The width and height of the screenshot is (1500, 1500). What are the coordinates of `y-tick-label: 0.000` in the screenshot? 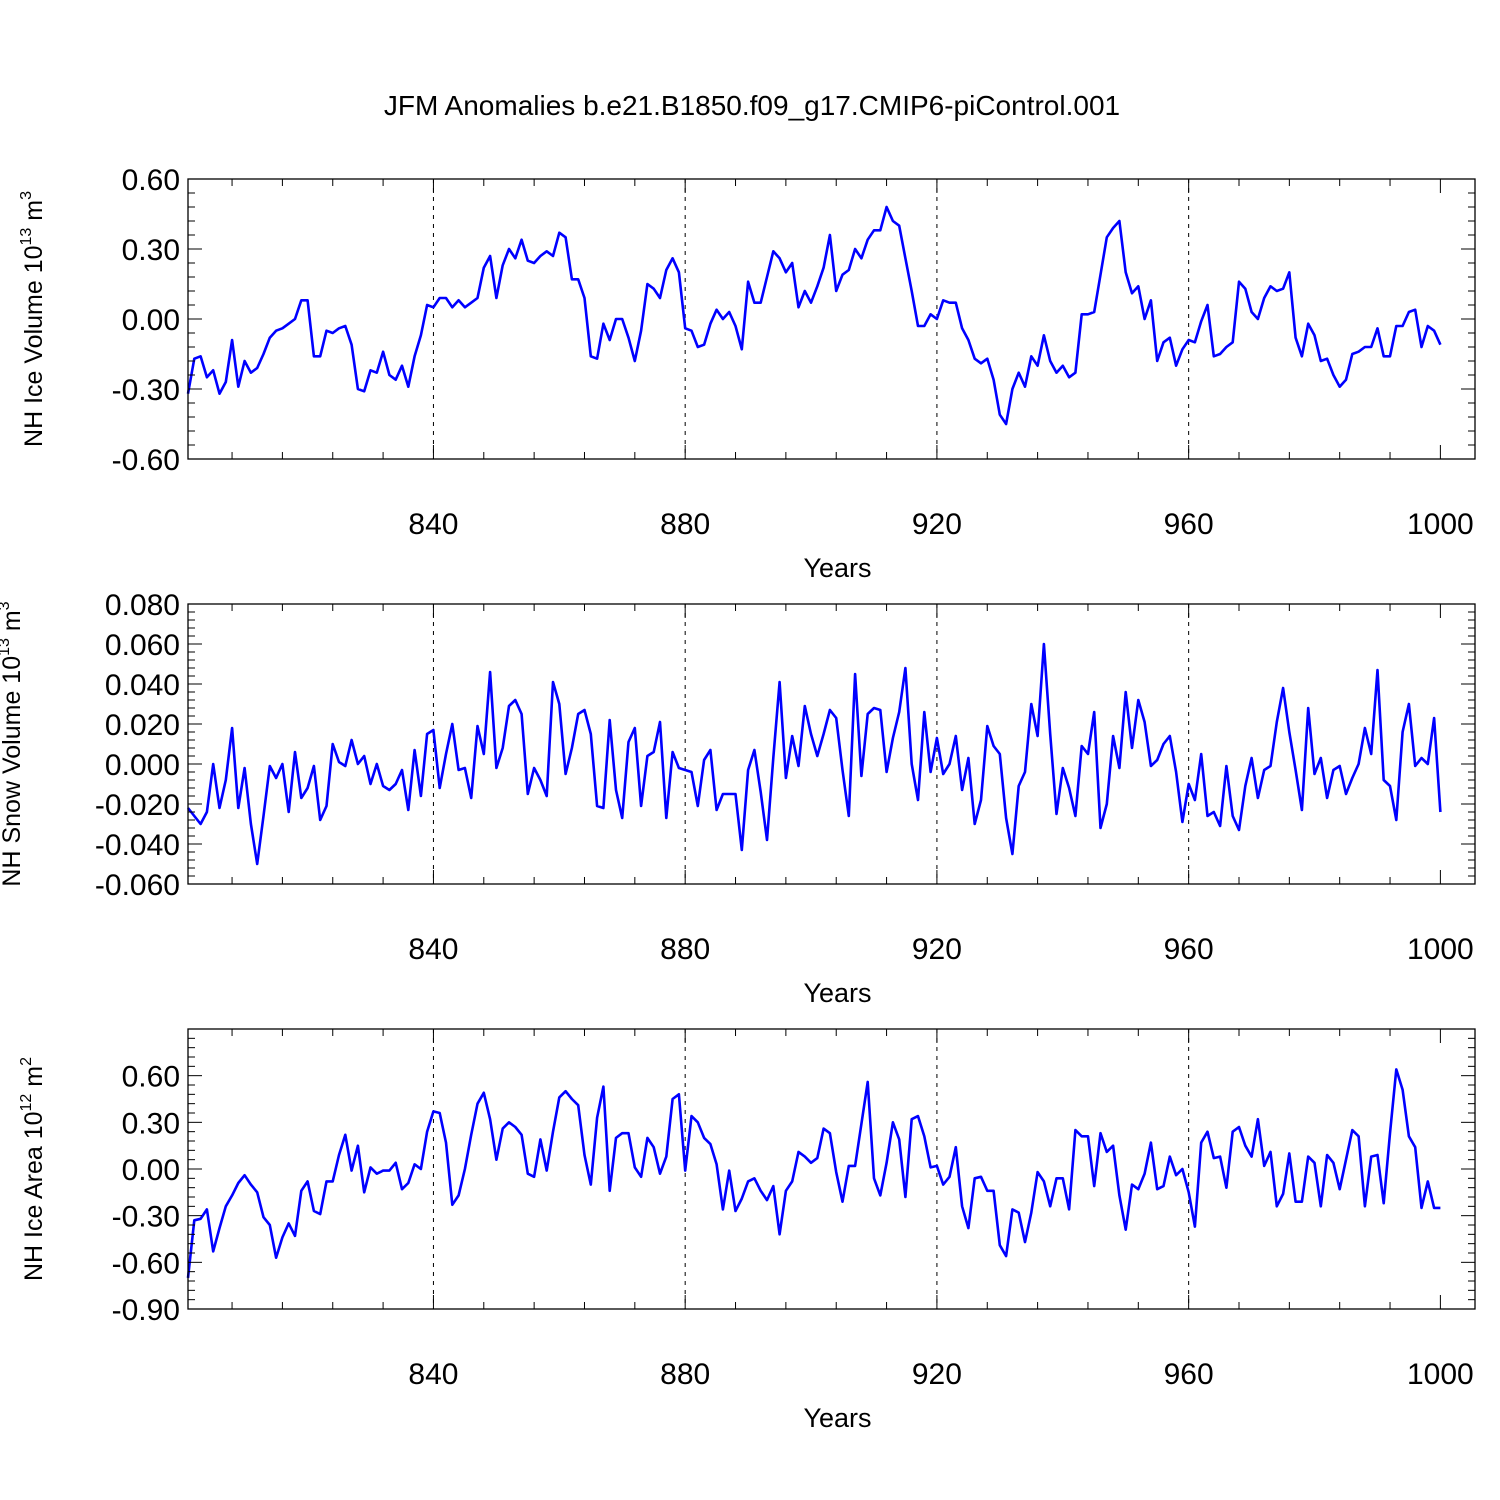 It's located at (142, 765).